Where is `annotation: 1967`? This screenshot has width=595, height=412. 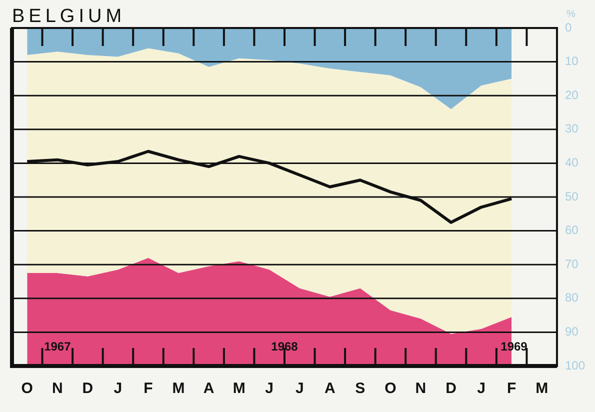
annotation: 1967 is located at coordinates (58, 346).